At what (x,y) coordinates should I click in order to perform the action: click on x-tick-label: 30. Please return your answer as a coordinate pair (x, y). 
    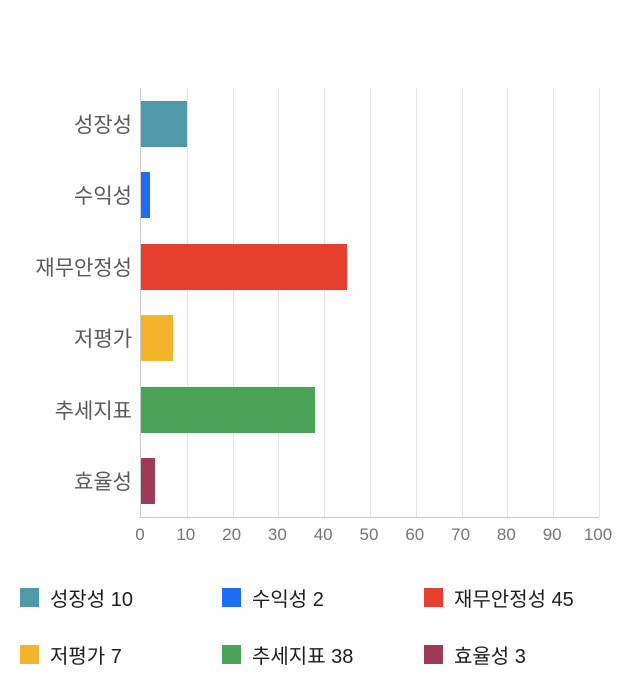
    Looking at the image, I should click on (277, 534).